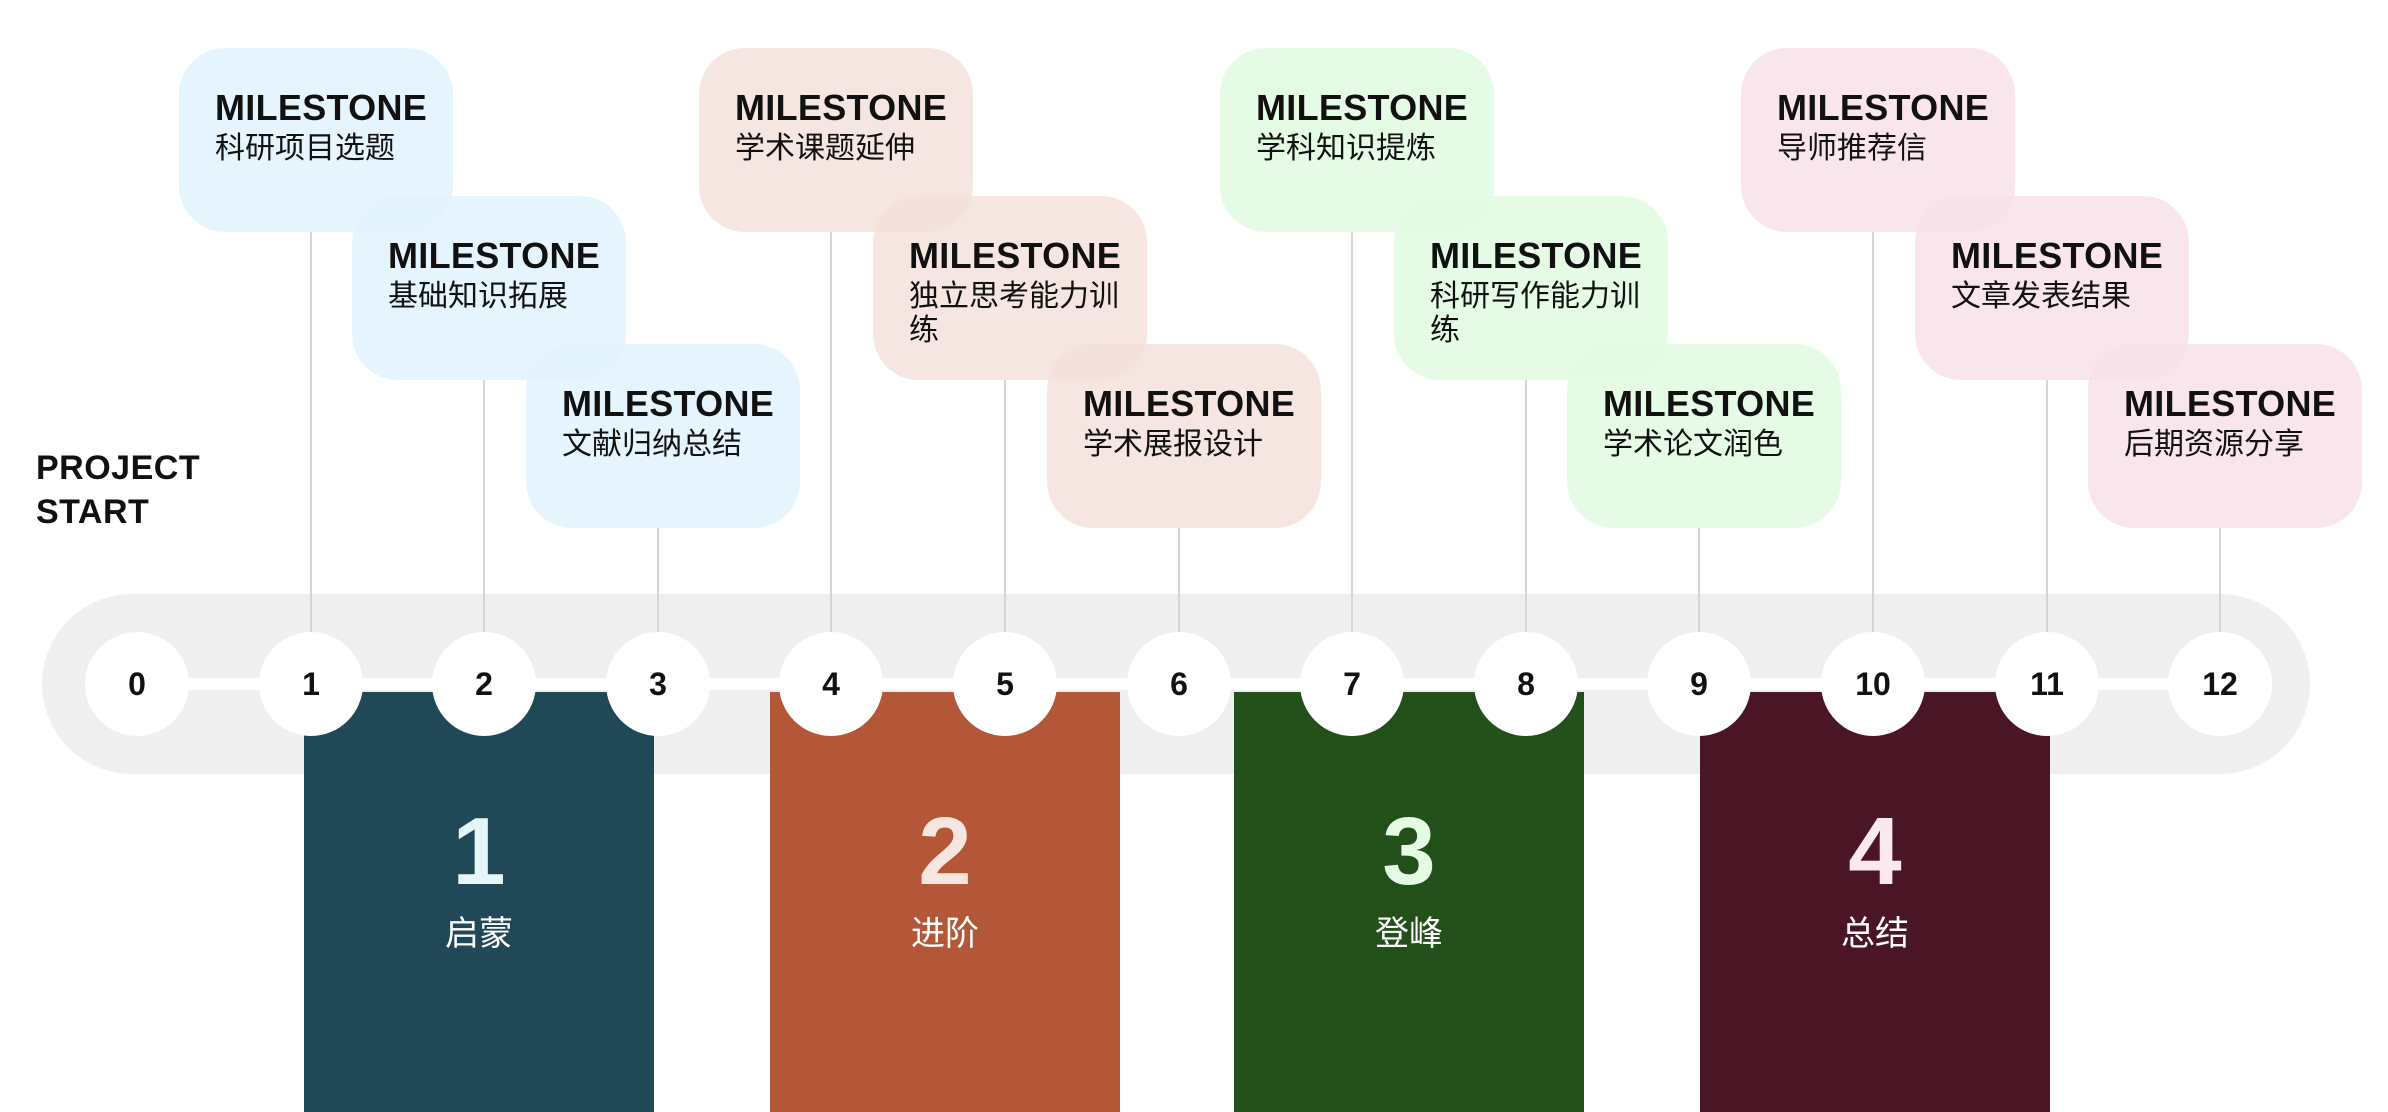  Describe the element at coordinates (305, 148) in the screenshot. I see `milestone-description: 科研项目选题` at that location.